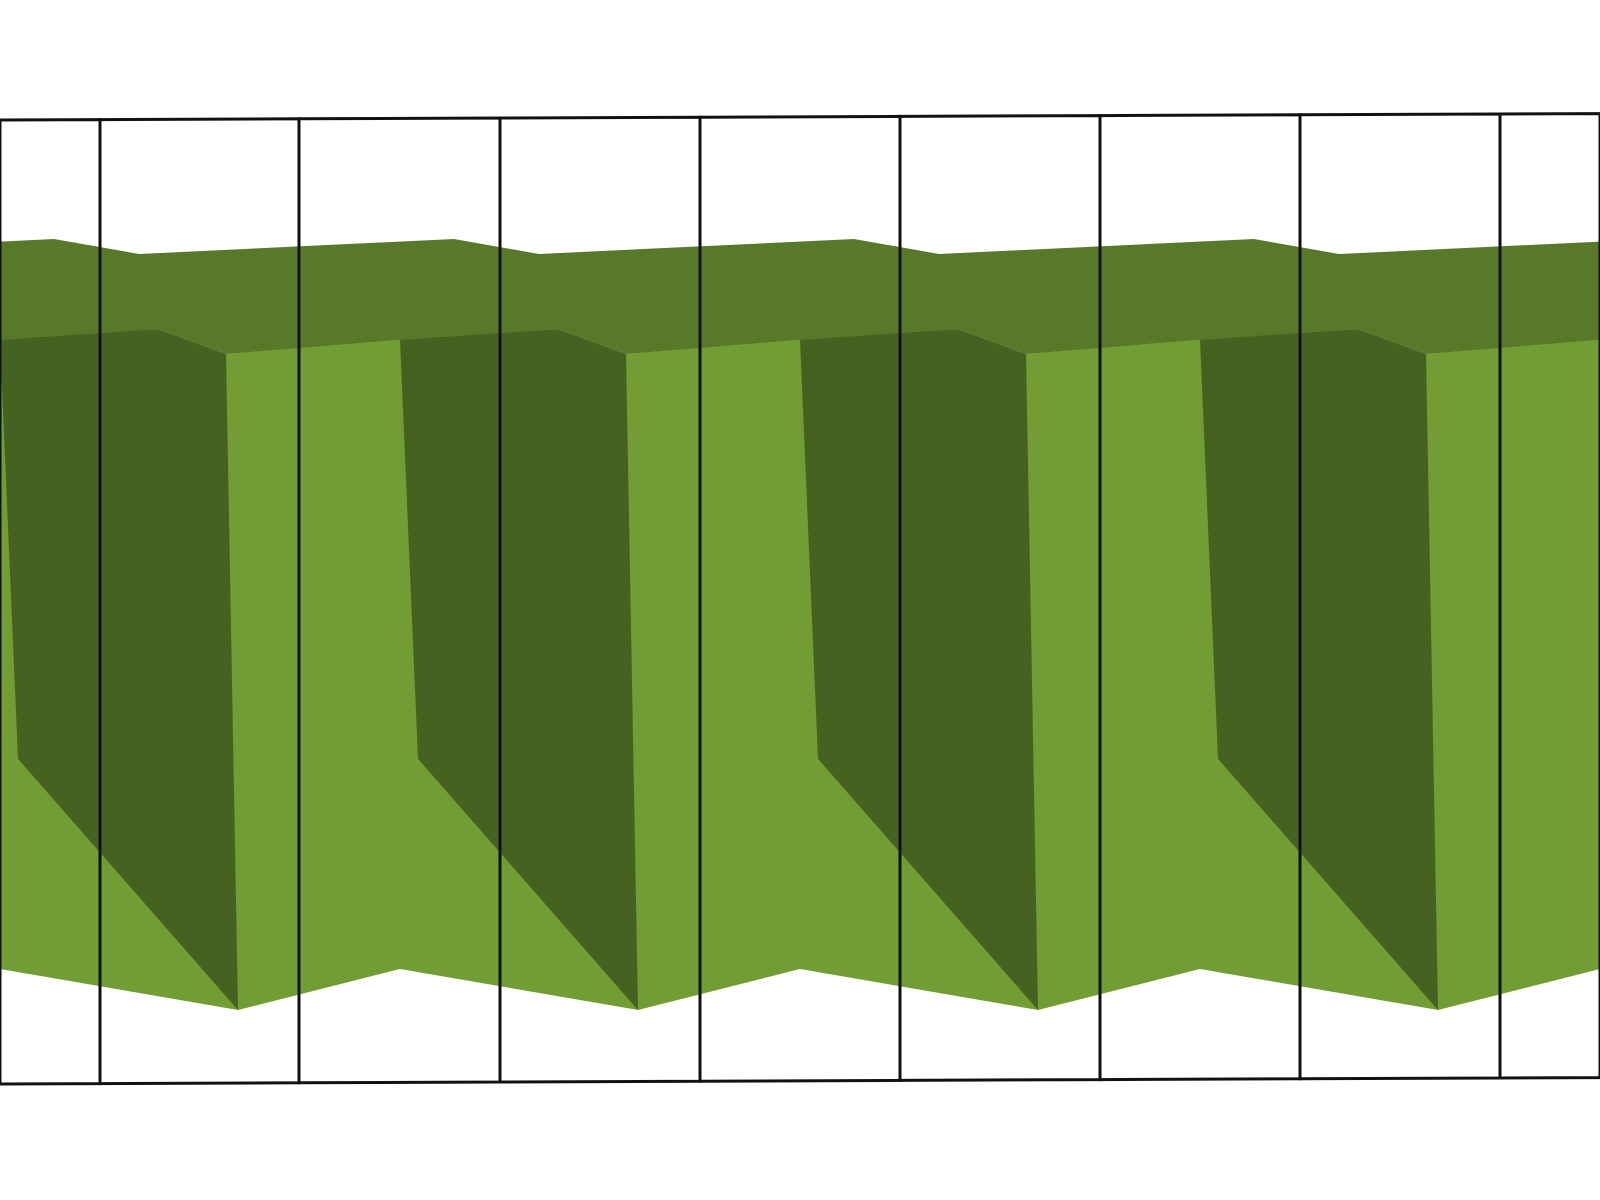 This screenshot has width=1600, height=1200. What do you see at coordinates (1549, 596) in the screenshot?
I see `frame-cell` at bounding box center [1549, 596].